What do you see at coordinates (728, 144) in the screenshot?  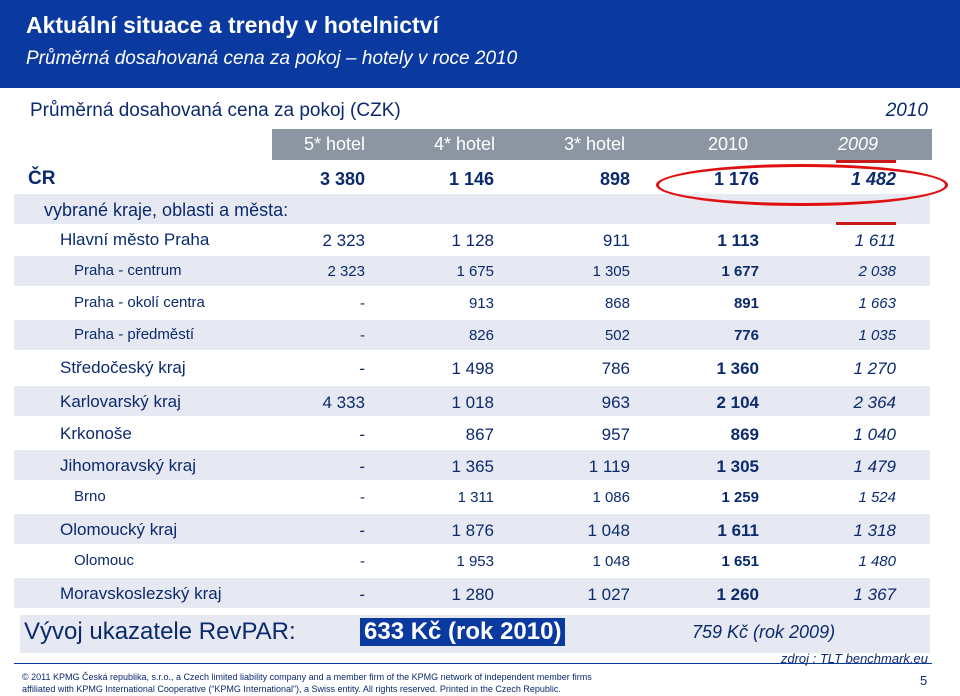 I see `column-header-2010: 2010` at bounding box center [728, 144].